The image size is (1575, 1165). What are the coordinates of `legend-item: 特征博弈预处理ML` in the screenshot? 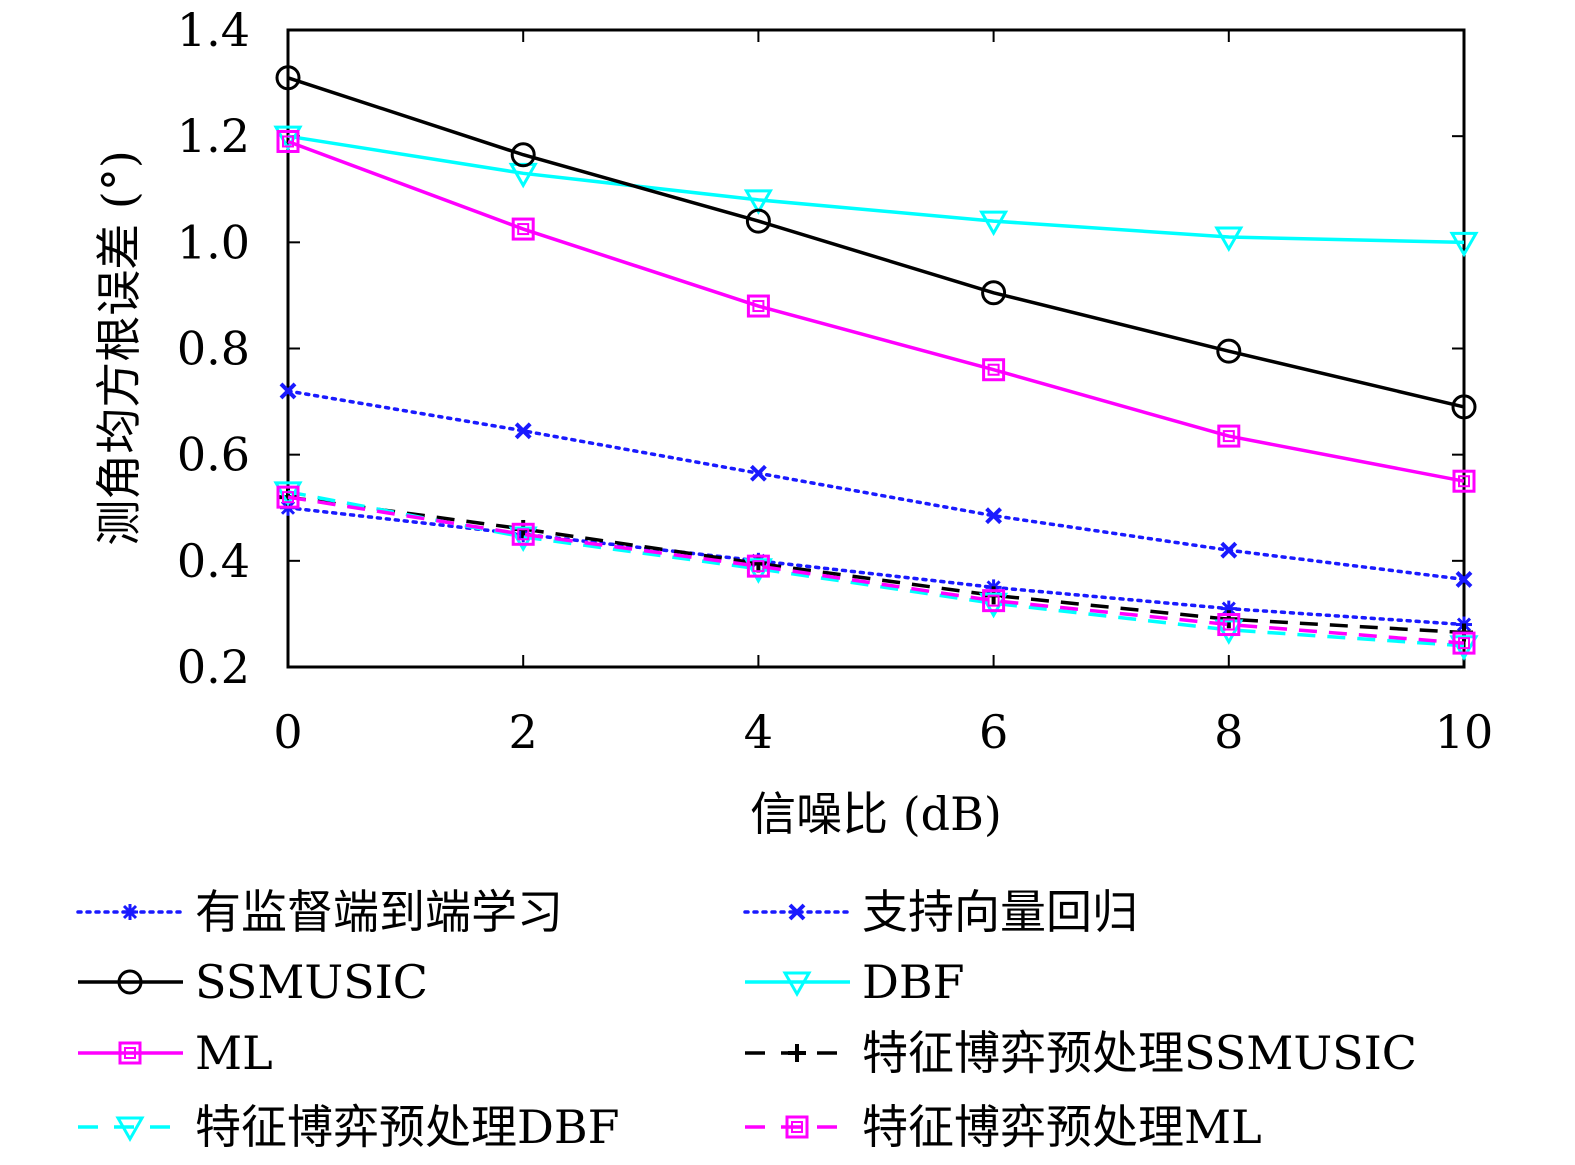 It's located at (1003, 1127).